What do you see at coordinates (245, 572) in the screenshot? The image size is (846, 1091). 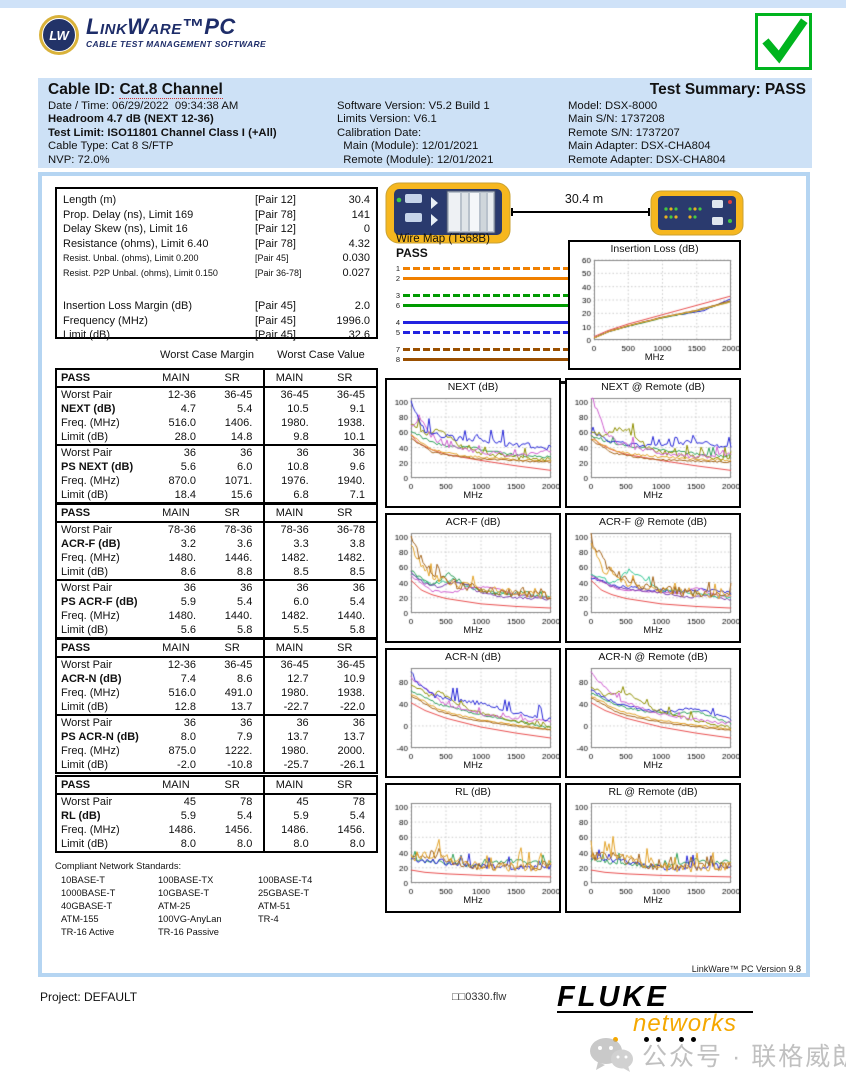 I see `row-value: 8.8` at bounding box center [245, 572].